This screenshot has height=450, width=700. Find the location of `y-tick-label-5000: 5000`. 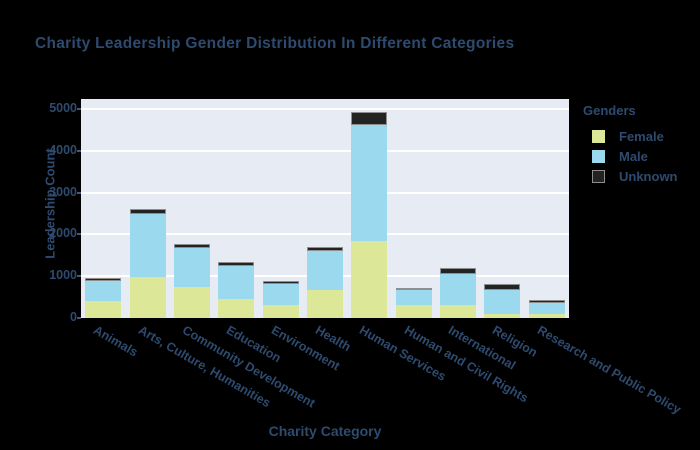

y-tick-label-5000: 5000 is located at coordinates (63, 108).